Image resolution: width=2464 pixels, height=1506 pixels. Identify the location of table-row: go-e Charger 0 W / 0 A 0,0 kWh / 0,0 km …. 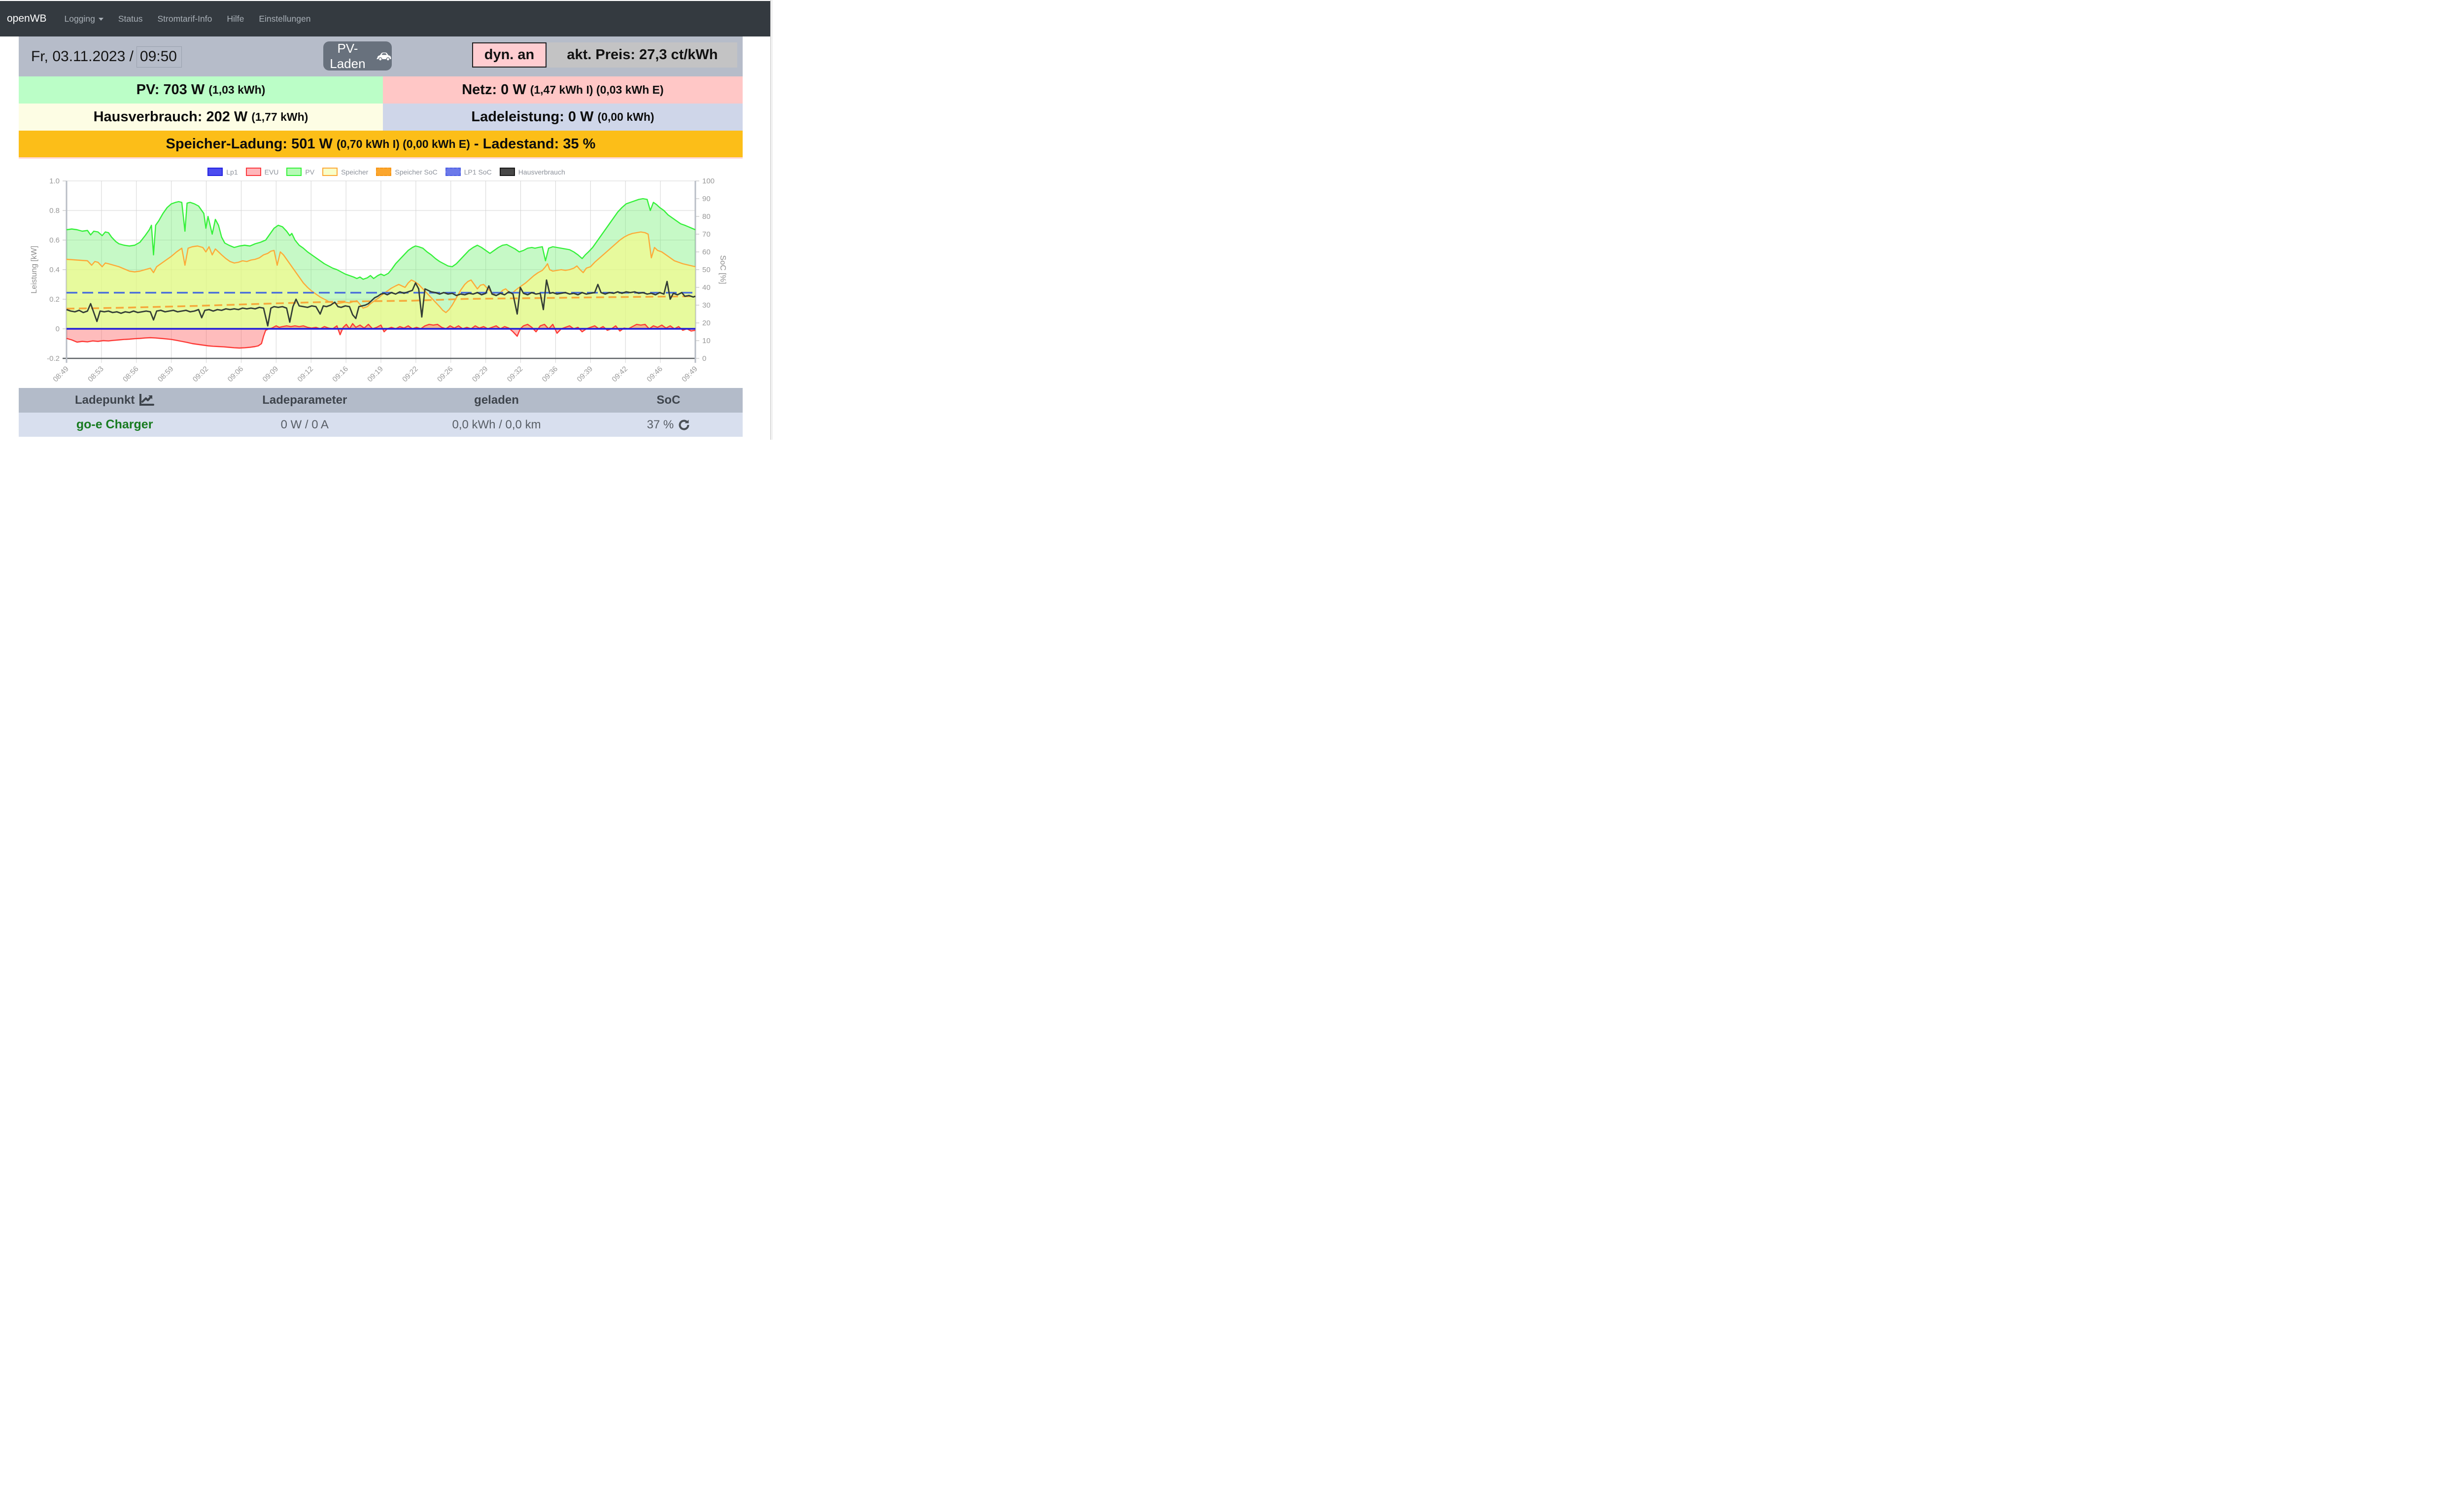
(381, 425).